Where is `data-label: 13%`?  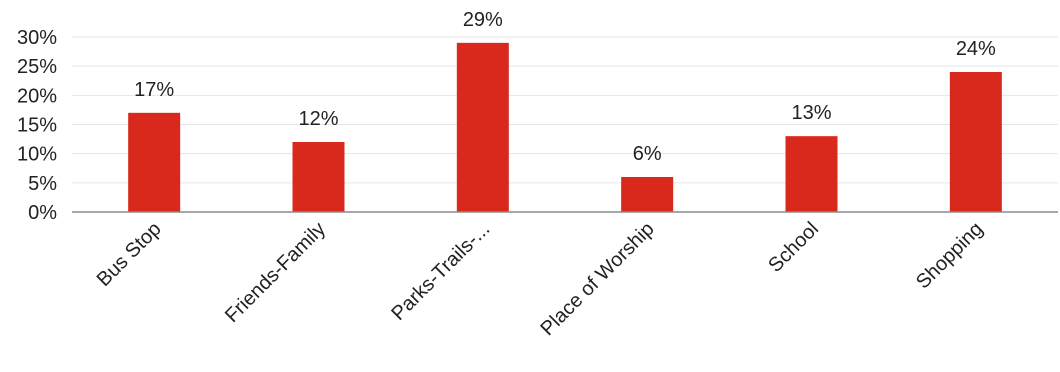 data-label: 13% is located at coordinates (811, 113).